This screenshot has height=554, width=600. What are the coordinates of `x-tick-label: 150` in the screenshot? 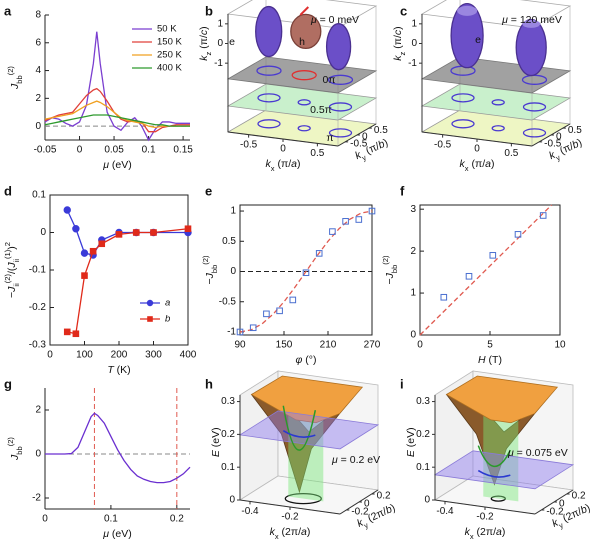 It's located at (284, 345).